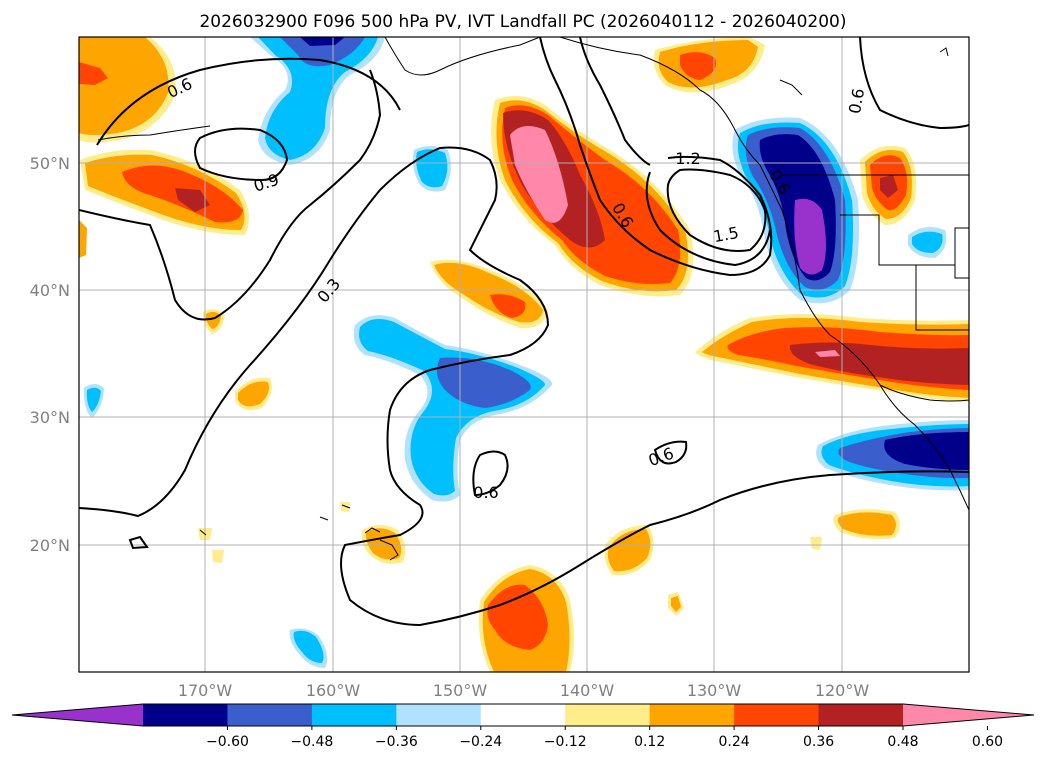 The height and width of the screenshot is (765, 1047). What do you see at coordinates (50, 290) in the screenshot?
I see `lat-label: 40°N` at bounding box center [50, 290].